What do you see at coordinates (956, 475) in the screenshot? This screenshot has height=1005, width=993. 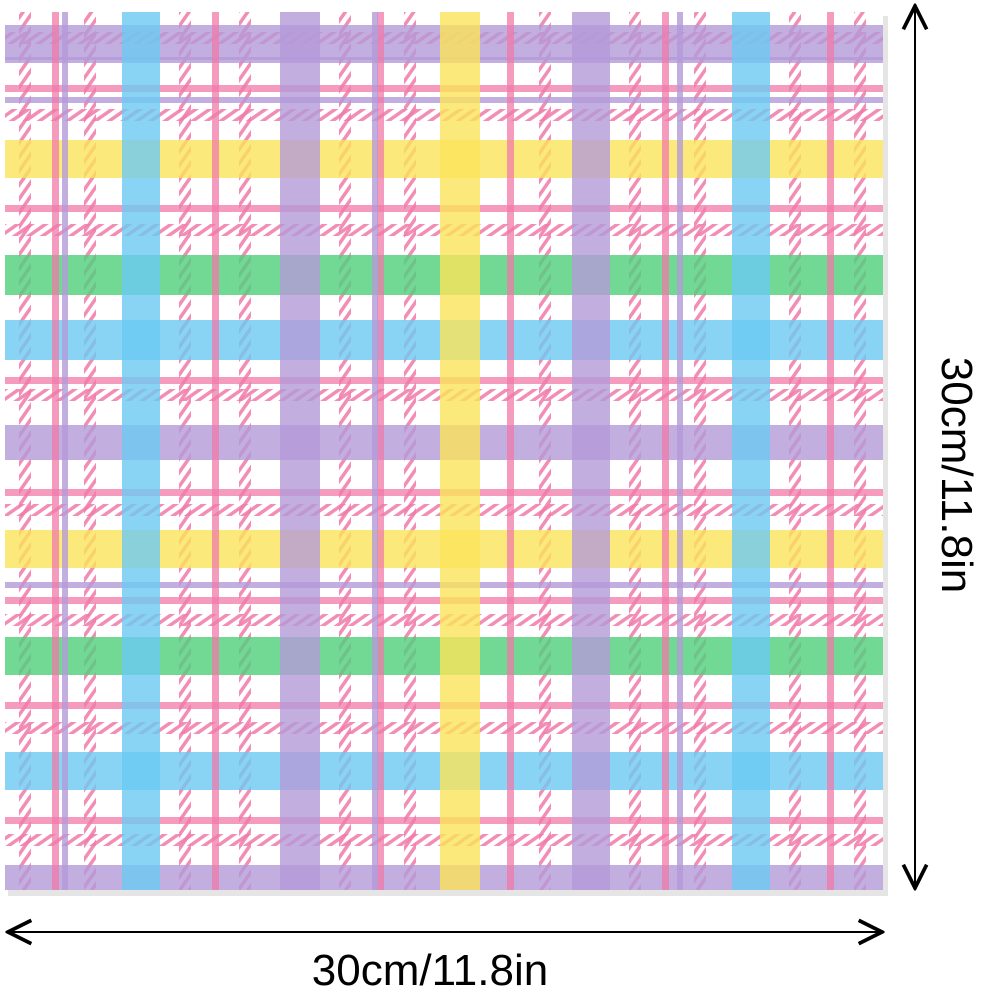 I see `height-label: 30cm/11.8in` at bounding box center [956, 475].